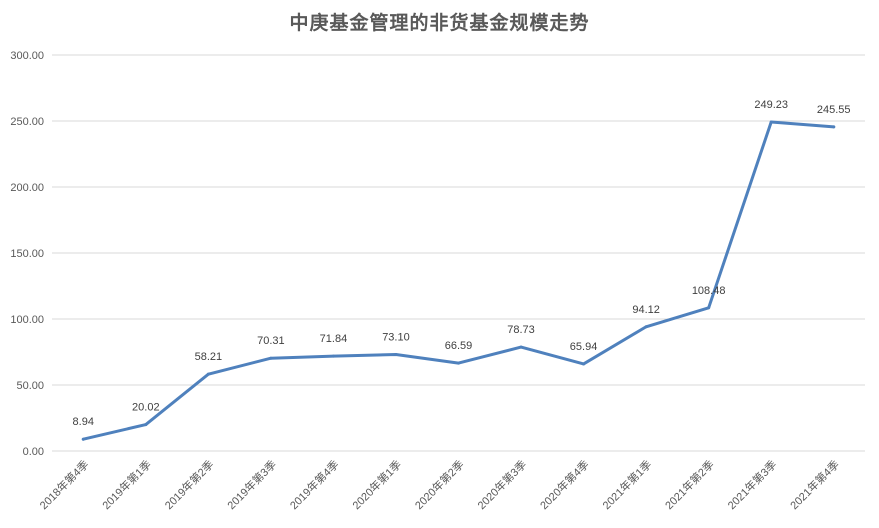 The image size is (879, 528). What do you see at coordinates (83, 422) in the screenshot?
I see `data-label: 8.94` at bounding box center [83, 422].